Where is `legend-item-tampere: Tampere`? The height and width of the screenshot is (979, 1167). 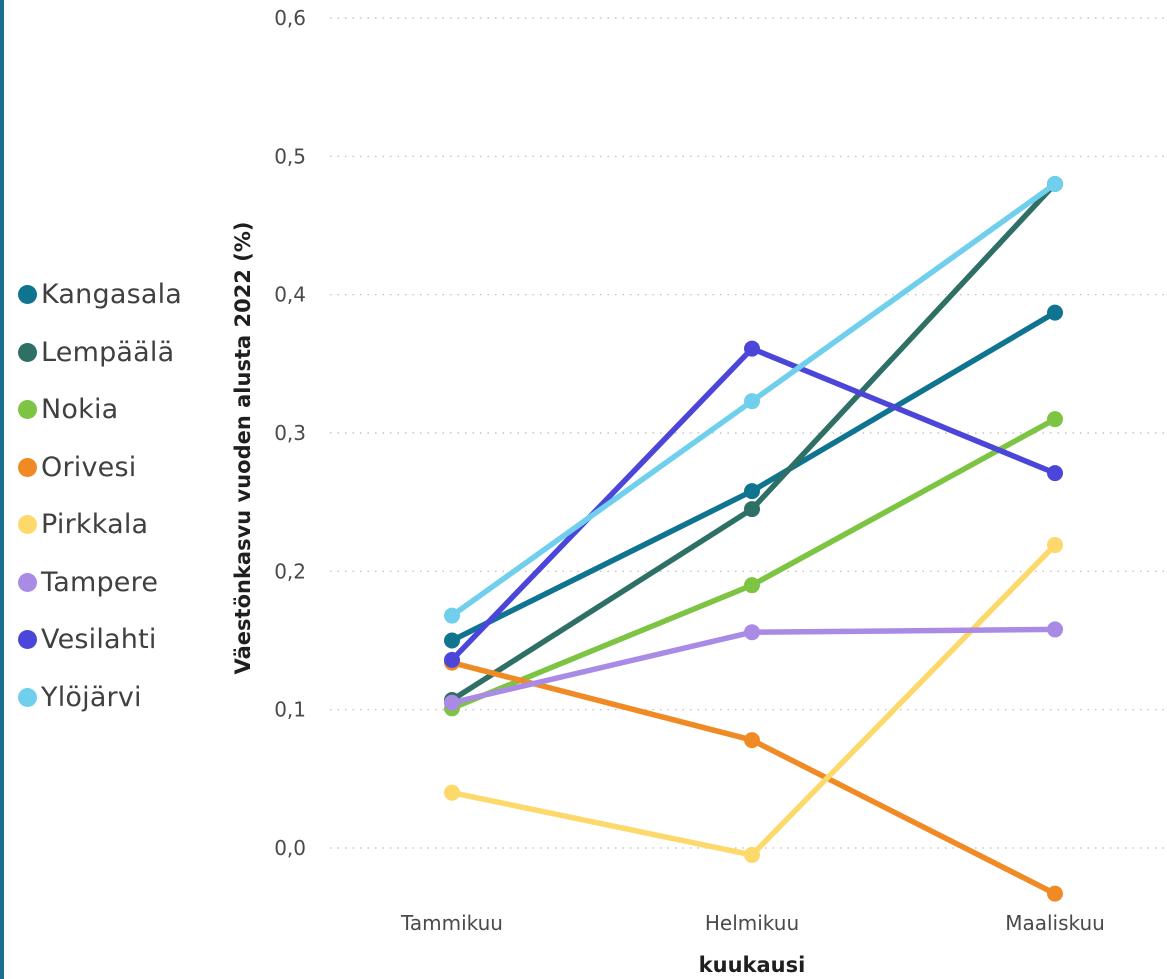 legend-item-tampere: Tampere is located at coordinates (100, 583).